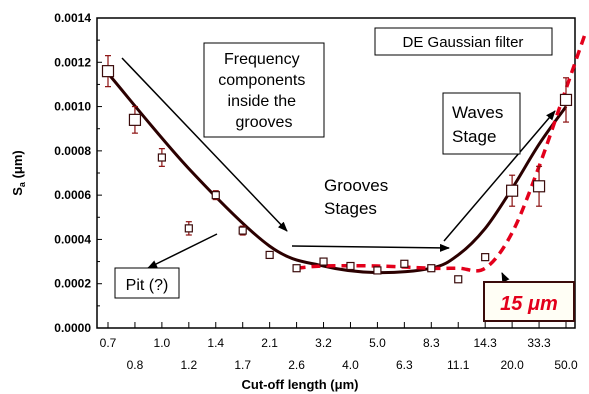  I want to click on y-axis-label: Sa (μm), so click(18, 172).